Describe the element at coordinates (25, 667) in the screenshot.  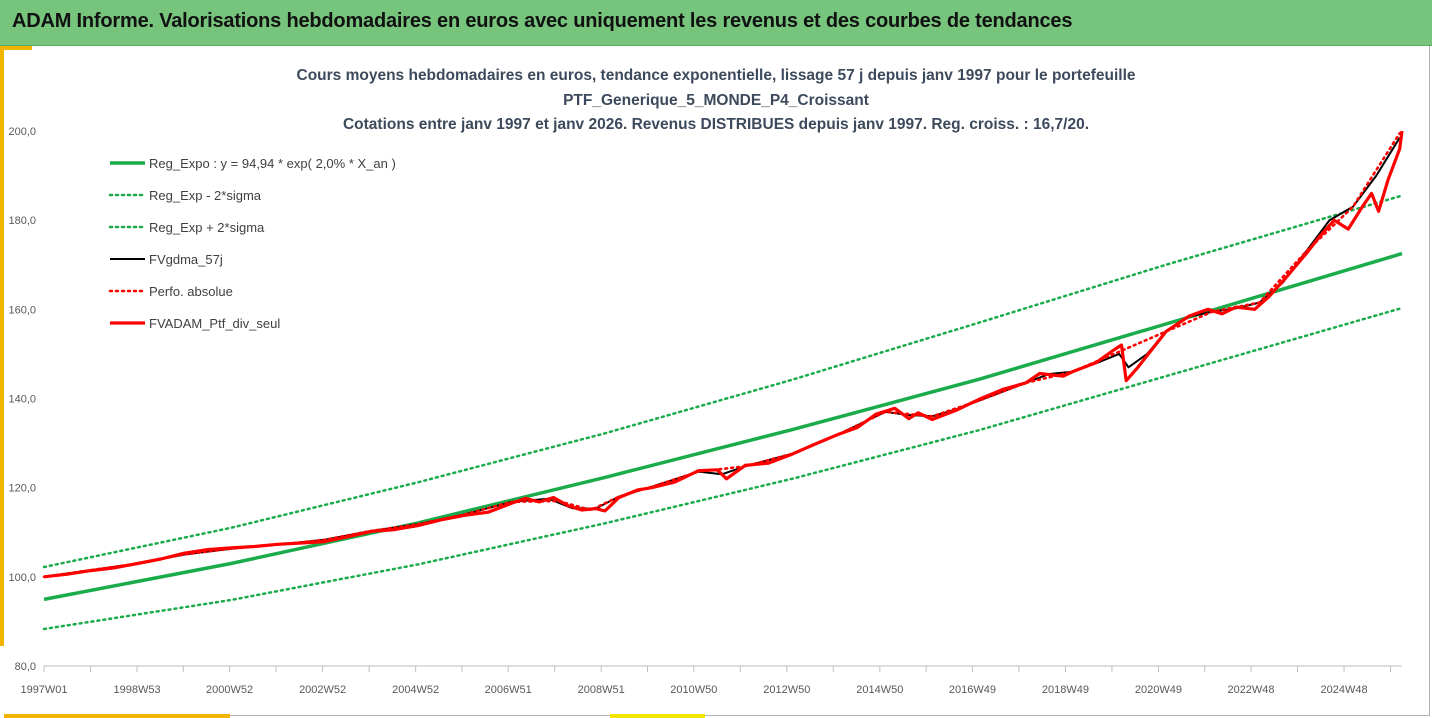
I see `y-tick-label: 80,0` at that location.